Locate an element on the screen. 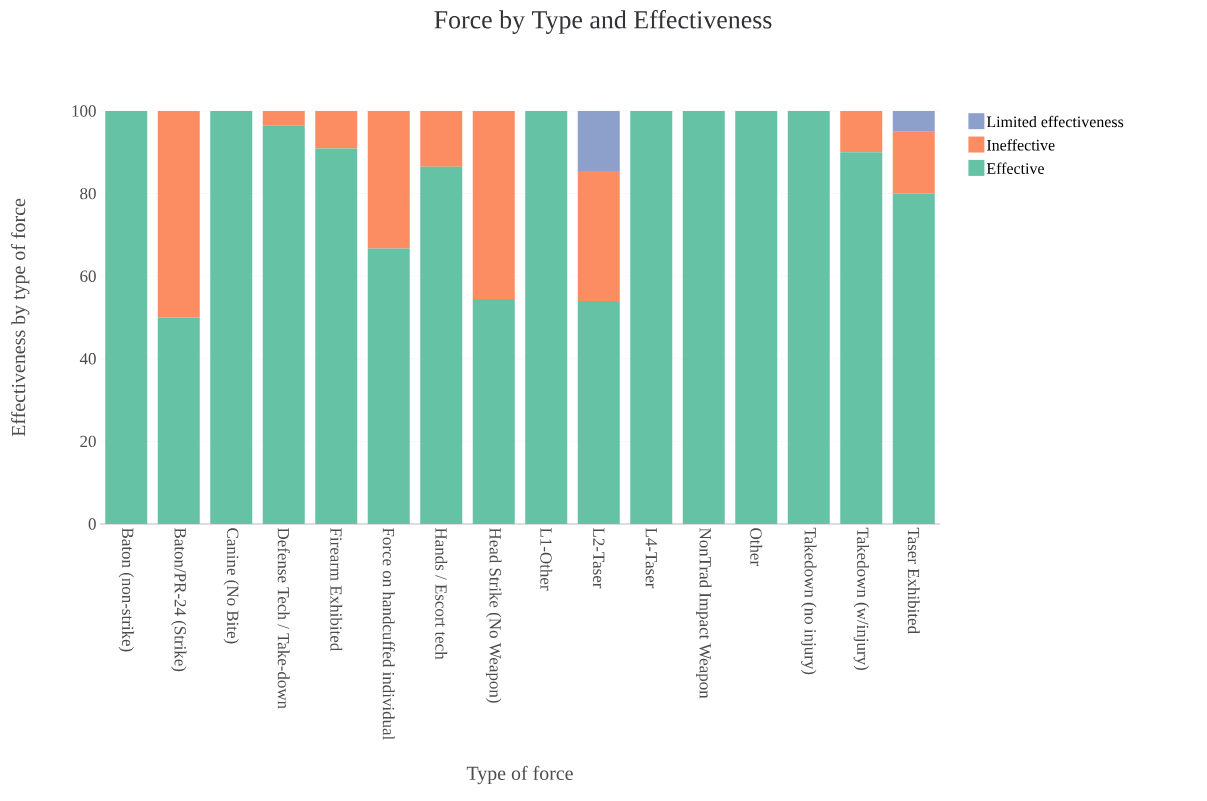 The height and width of the screenshot is (801, 1207). legend-label: Limited effectiveness is located at coordinates (1055, 121).